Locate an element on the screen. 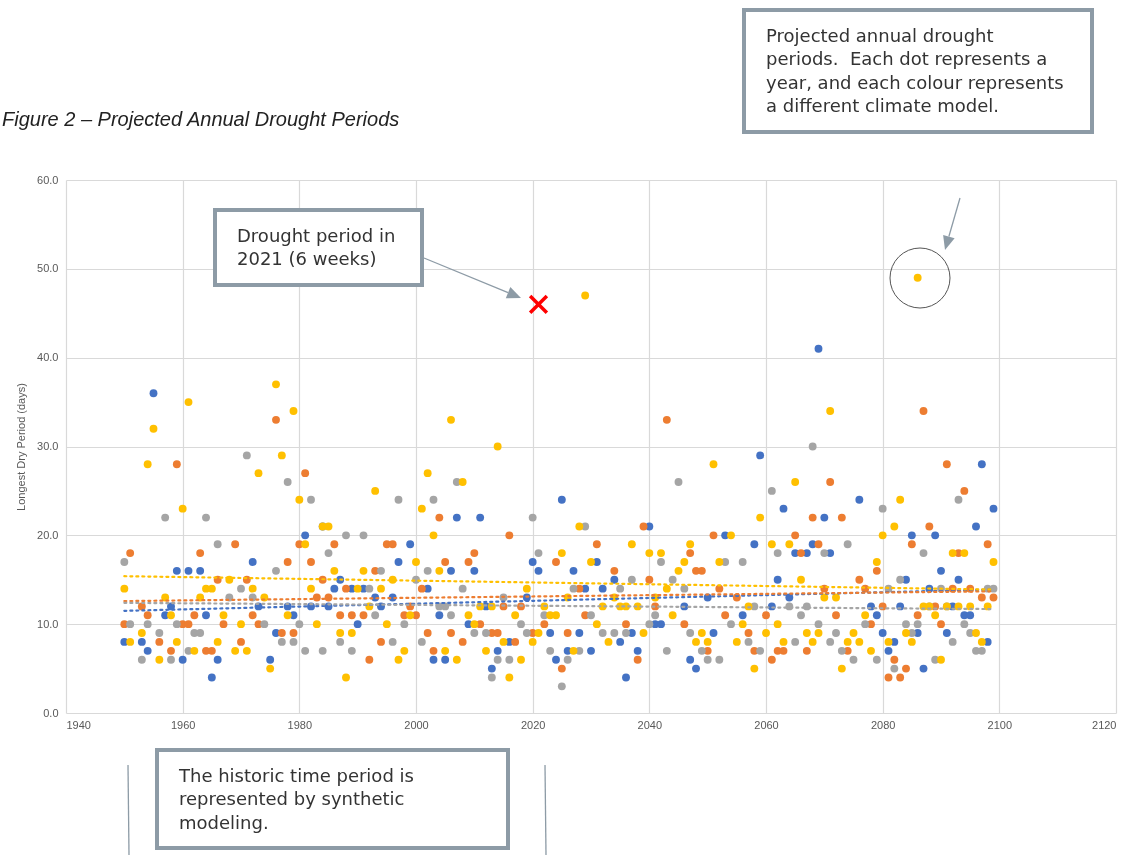 The image size is (1131, 858). y-tick-label: 50.0 is located at coordinates (48, 268).